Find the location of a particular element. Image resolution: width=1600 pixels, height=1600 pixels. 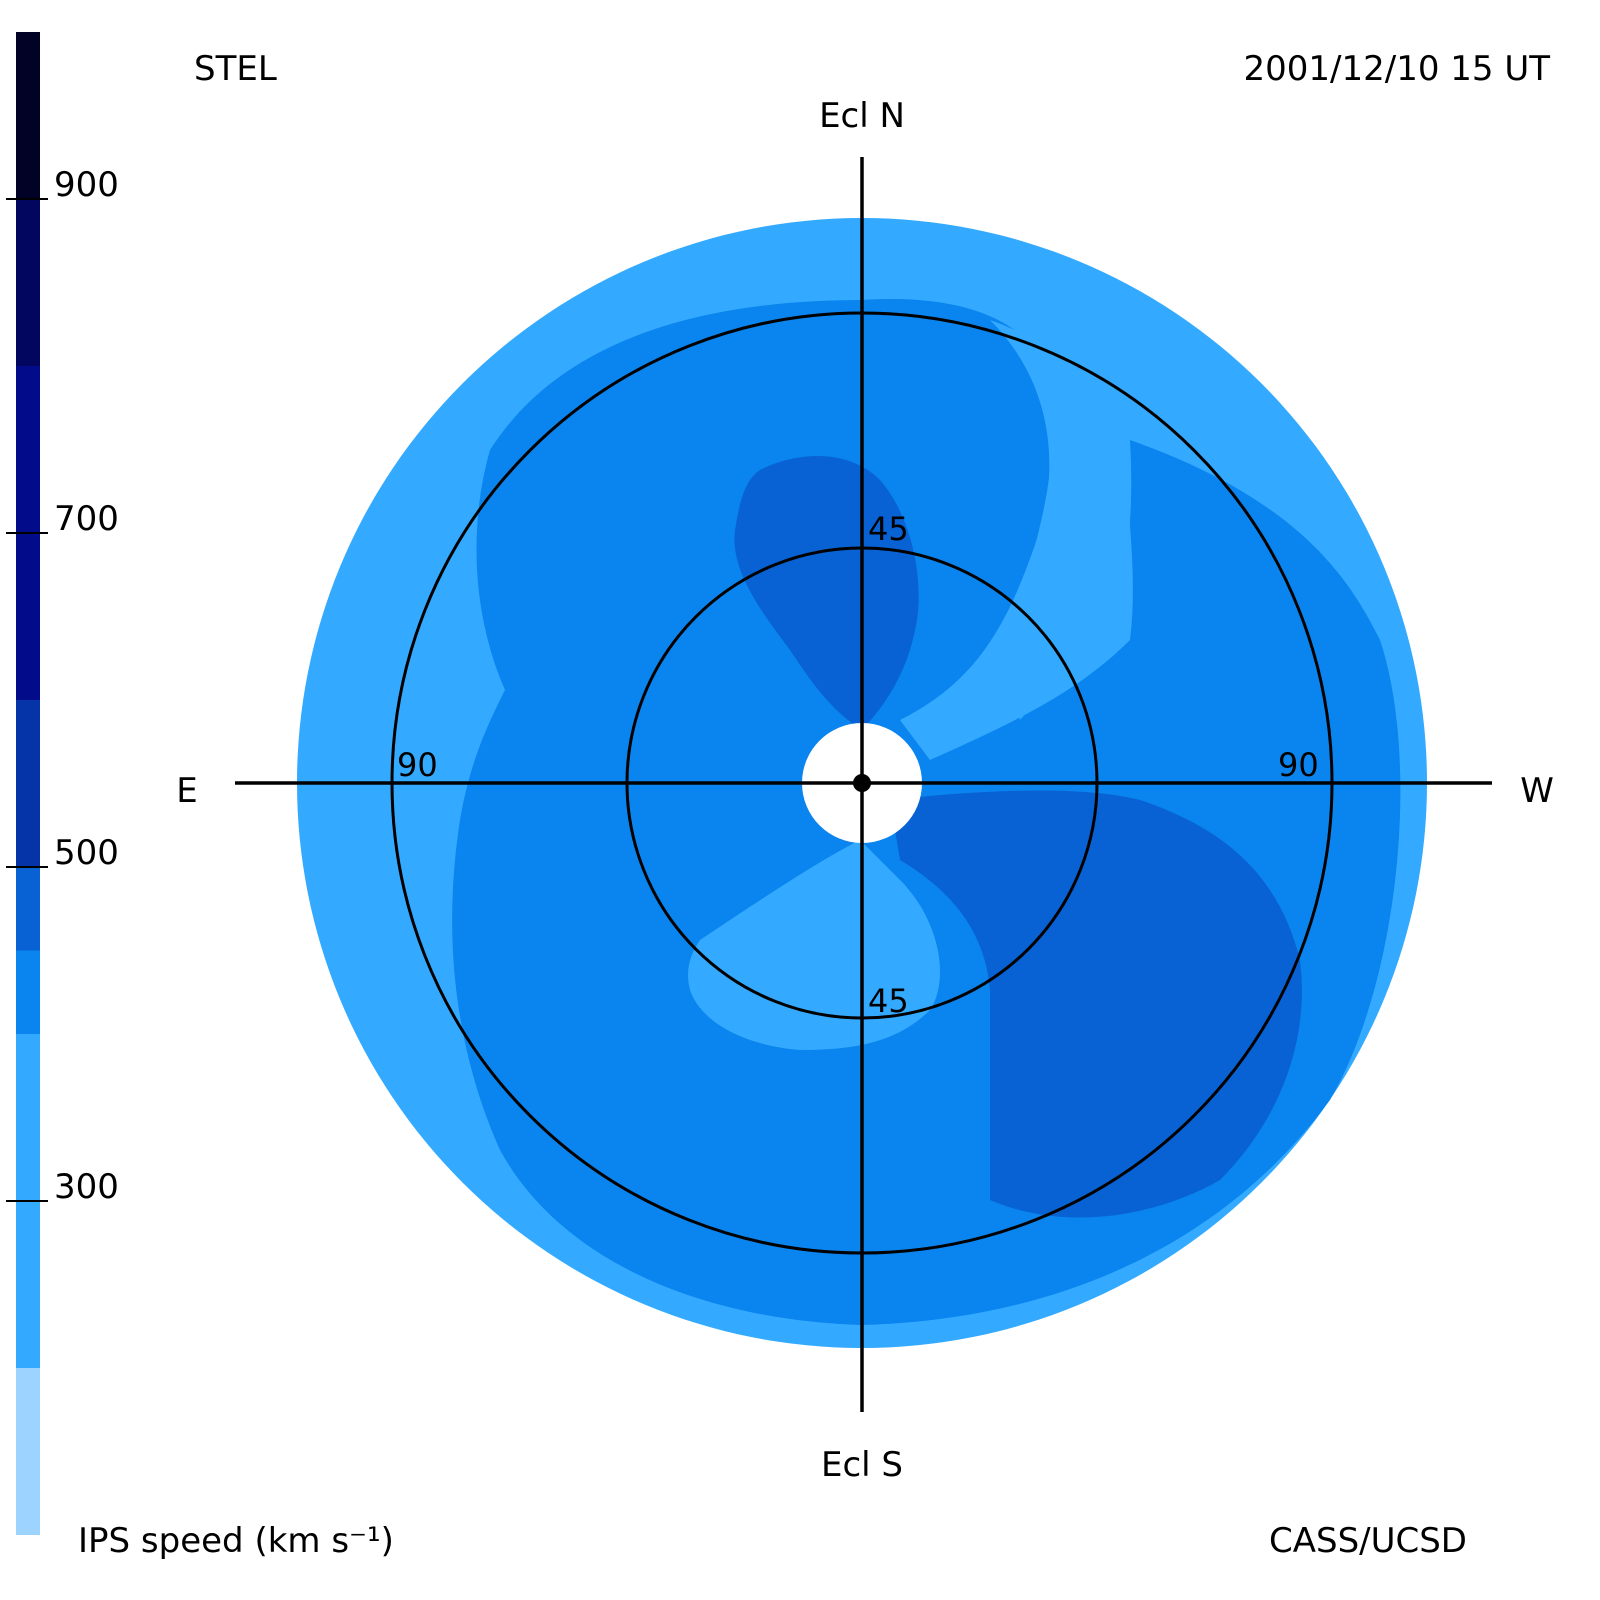

label-45-north: 45 is located at coordinates (888, 529).